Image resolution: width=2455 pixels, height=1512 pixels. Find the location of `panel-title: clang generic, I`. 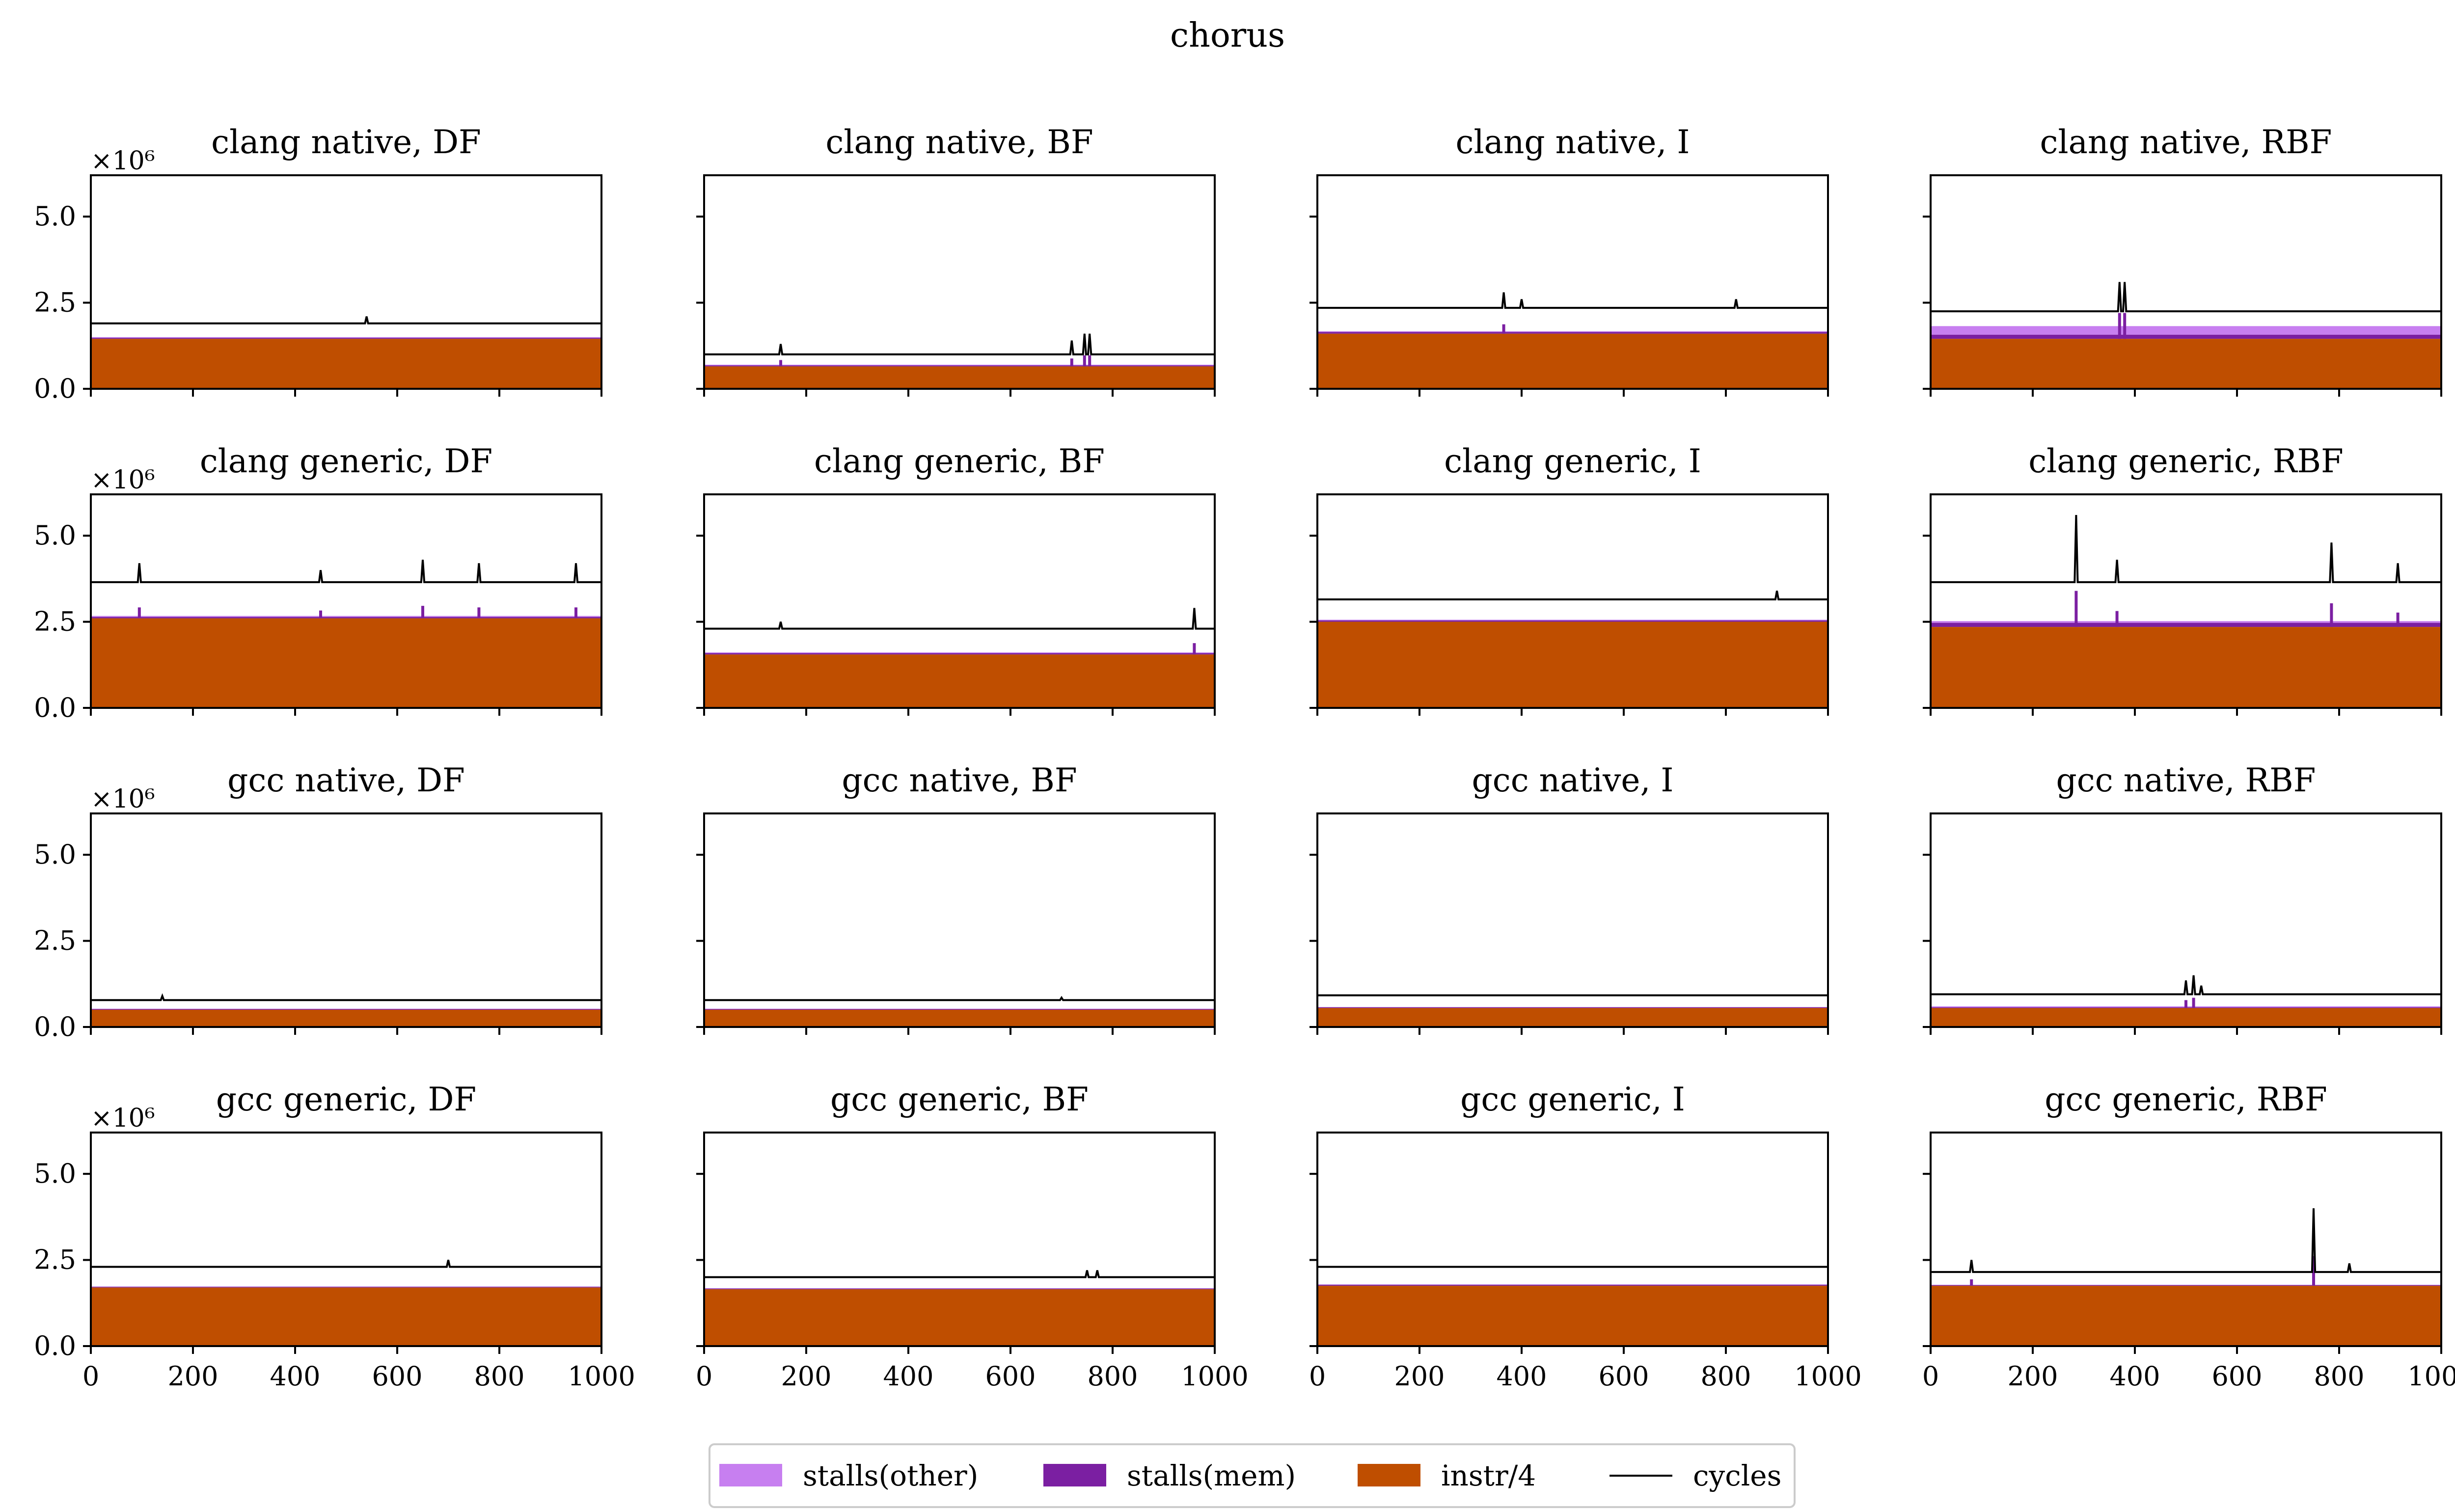

panel-title: clang generic, I is located at coordinates (1572, 461).